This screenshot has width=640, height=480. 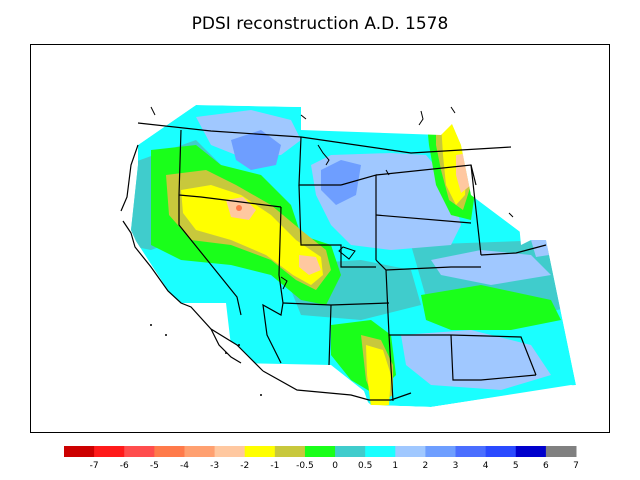 What do you see at coordinates (426, 466) in the screenshot?
I see `legend-tick-label: 2` at bounding box center [426, 466].